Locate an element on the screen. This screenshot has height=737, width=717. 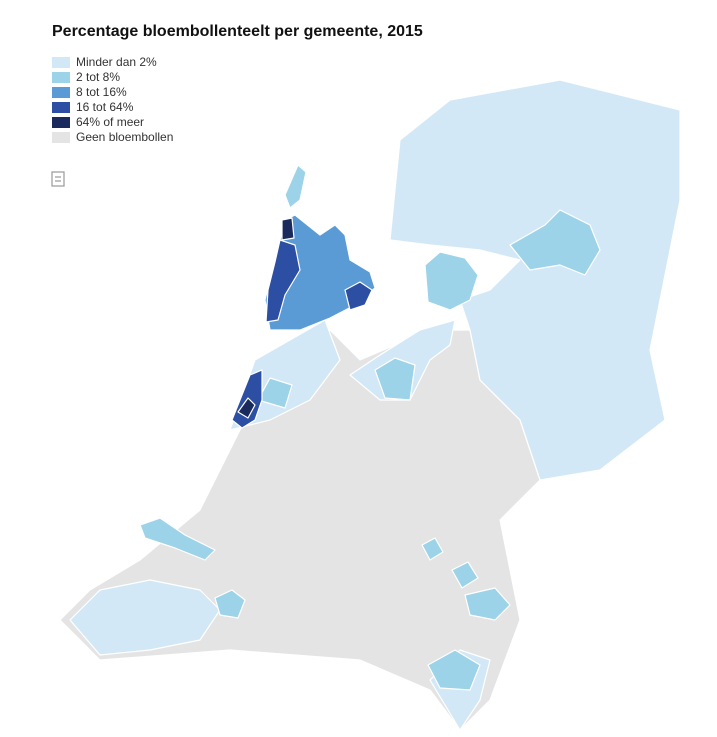
legend-label: 64% of meer is located at coordinates (110, 122).